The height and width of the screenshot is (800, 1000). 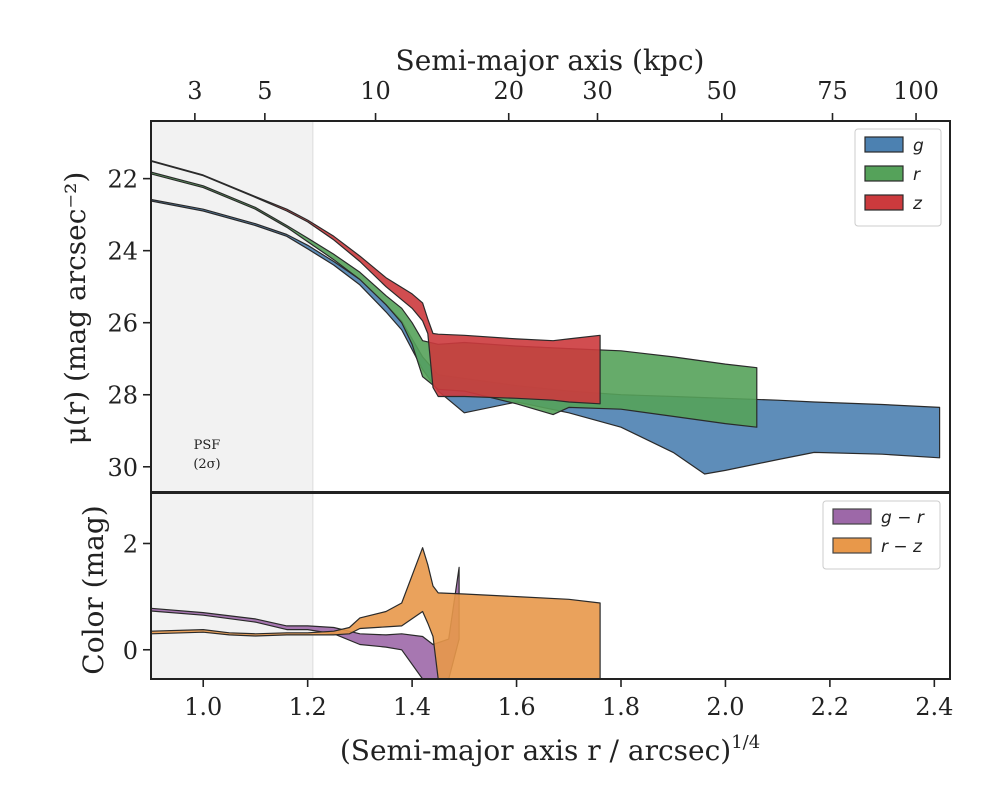 I want to click on top-x-tick-label: 50, so click(x=722, y=91).